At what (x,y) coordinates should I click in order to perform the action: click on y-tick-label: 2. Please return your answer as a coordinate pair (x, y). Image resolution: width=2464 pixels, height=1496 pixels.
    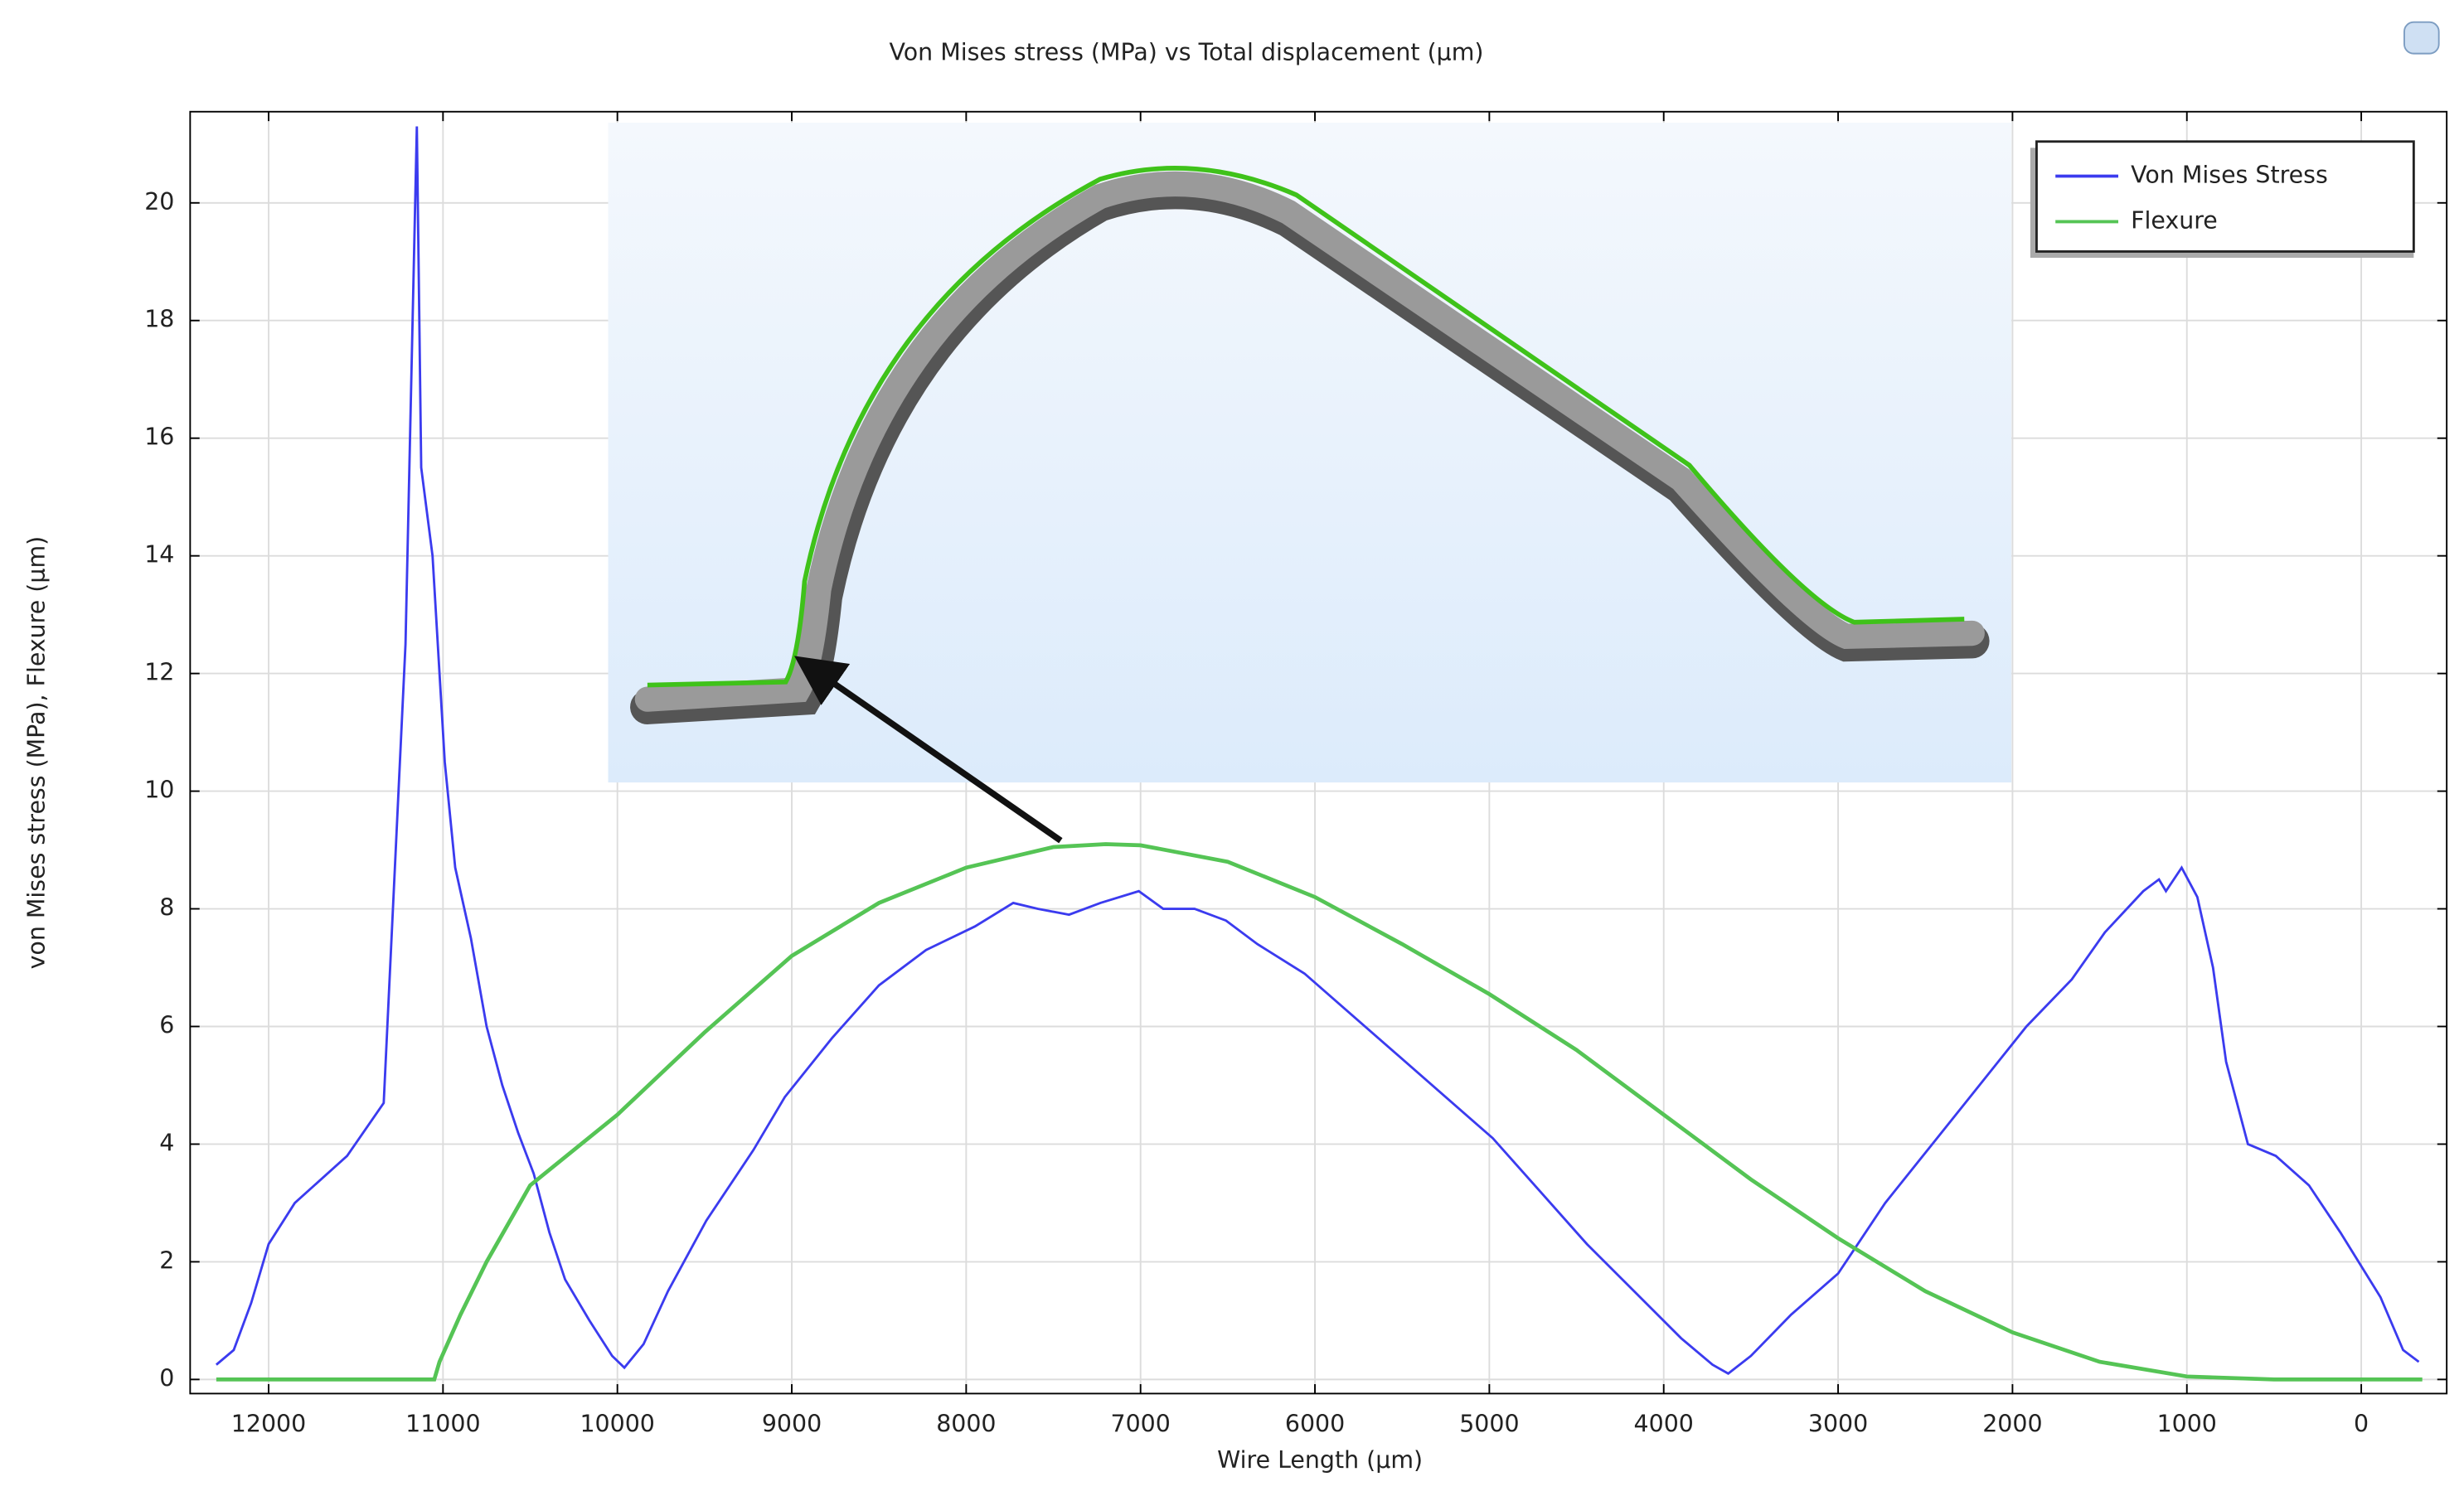
    Looking at the image, I should click on (166, 1260).